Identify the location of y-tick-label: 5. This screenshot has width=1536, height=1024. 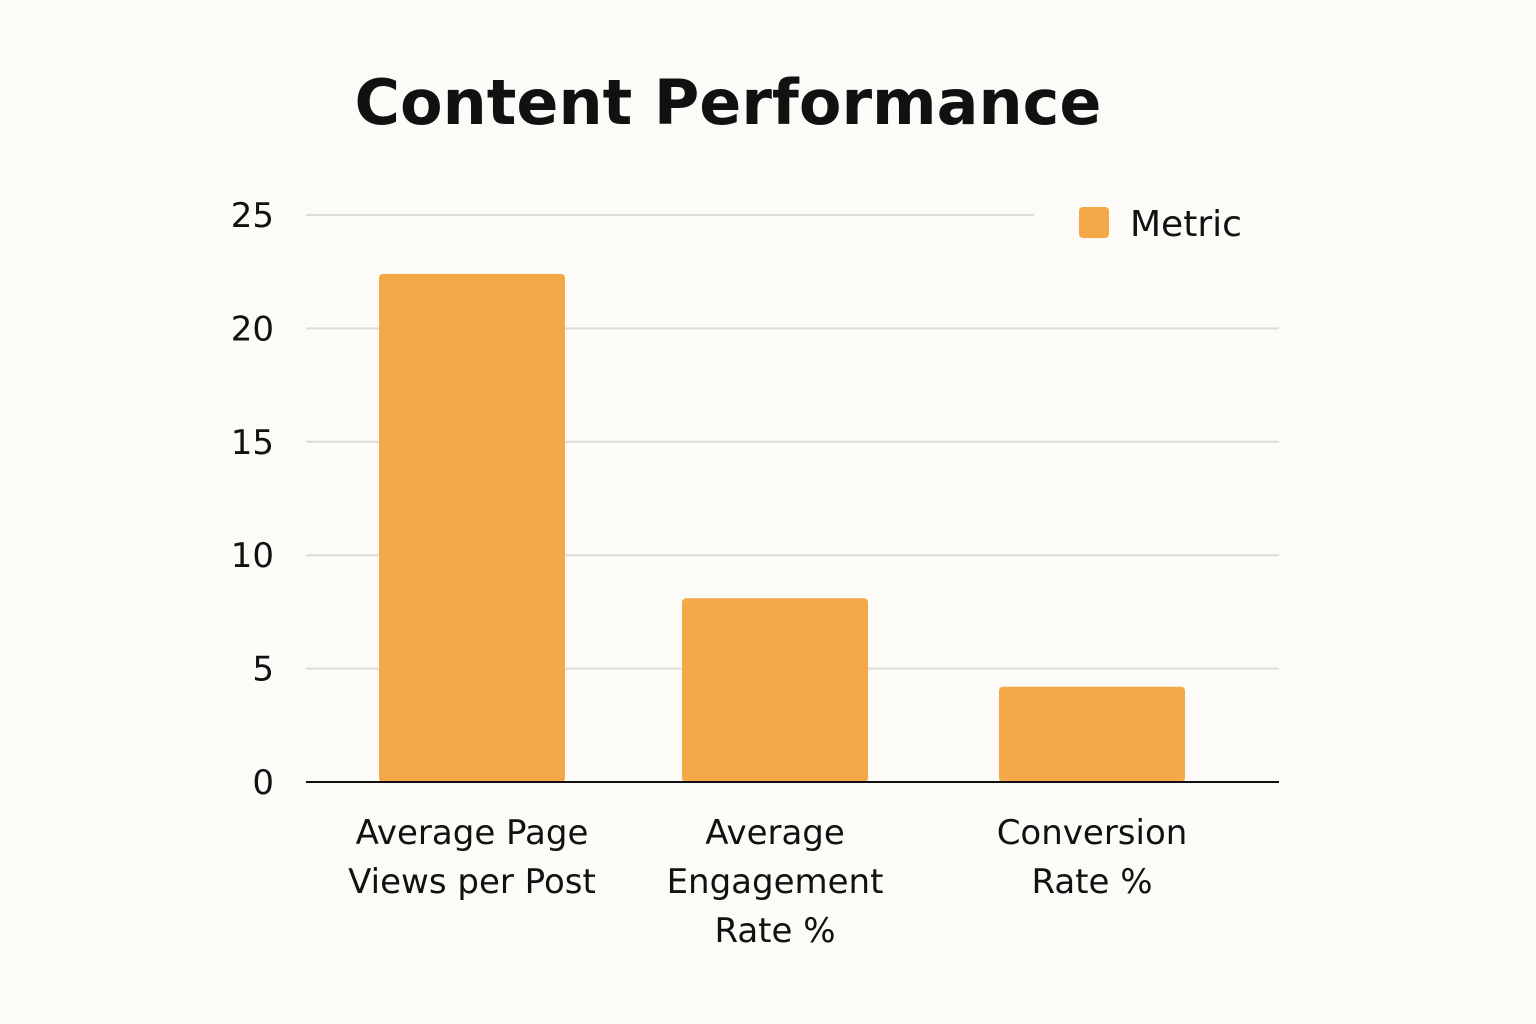
(263, 670).